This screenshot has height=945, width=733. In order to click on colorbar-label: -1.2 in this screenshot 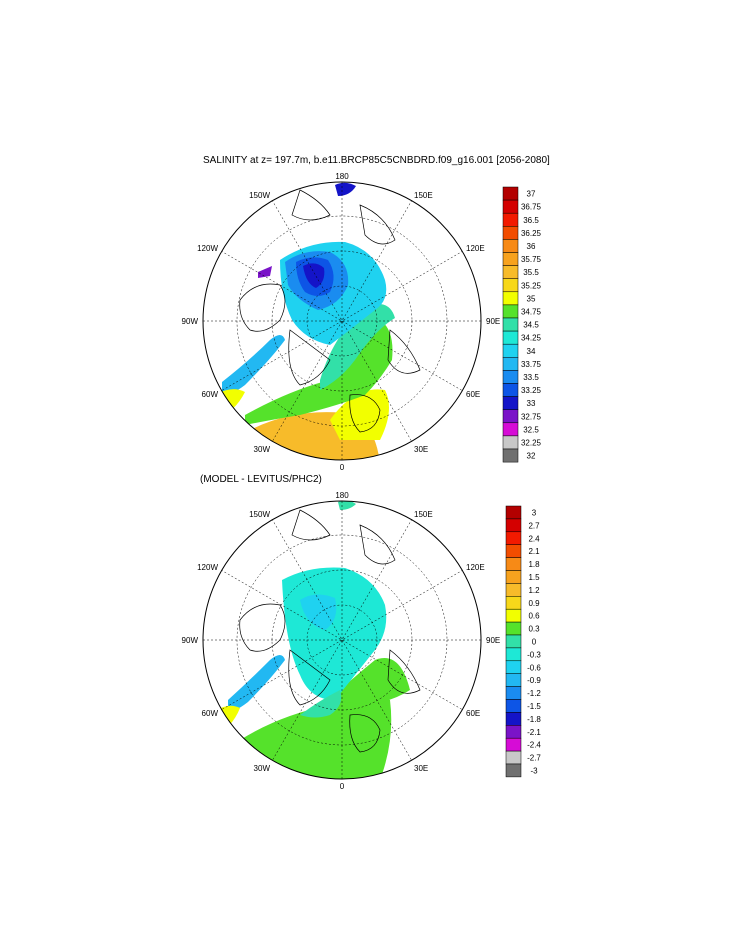, I will do `click(534, 693)`.